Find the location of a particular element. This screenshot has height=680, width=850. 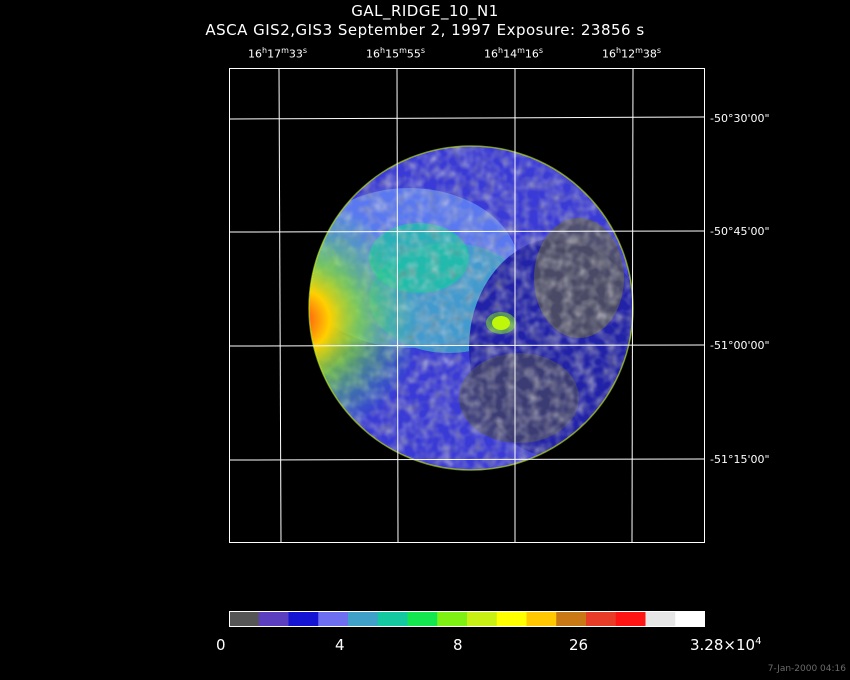

intensity-colorbar is located at coordinates (467, 619).